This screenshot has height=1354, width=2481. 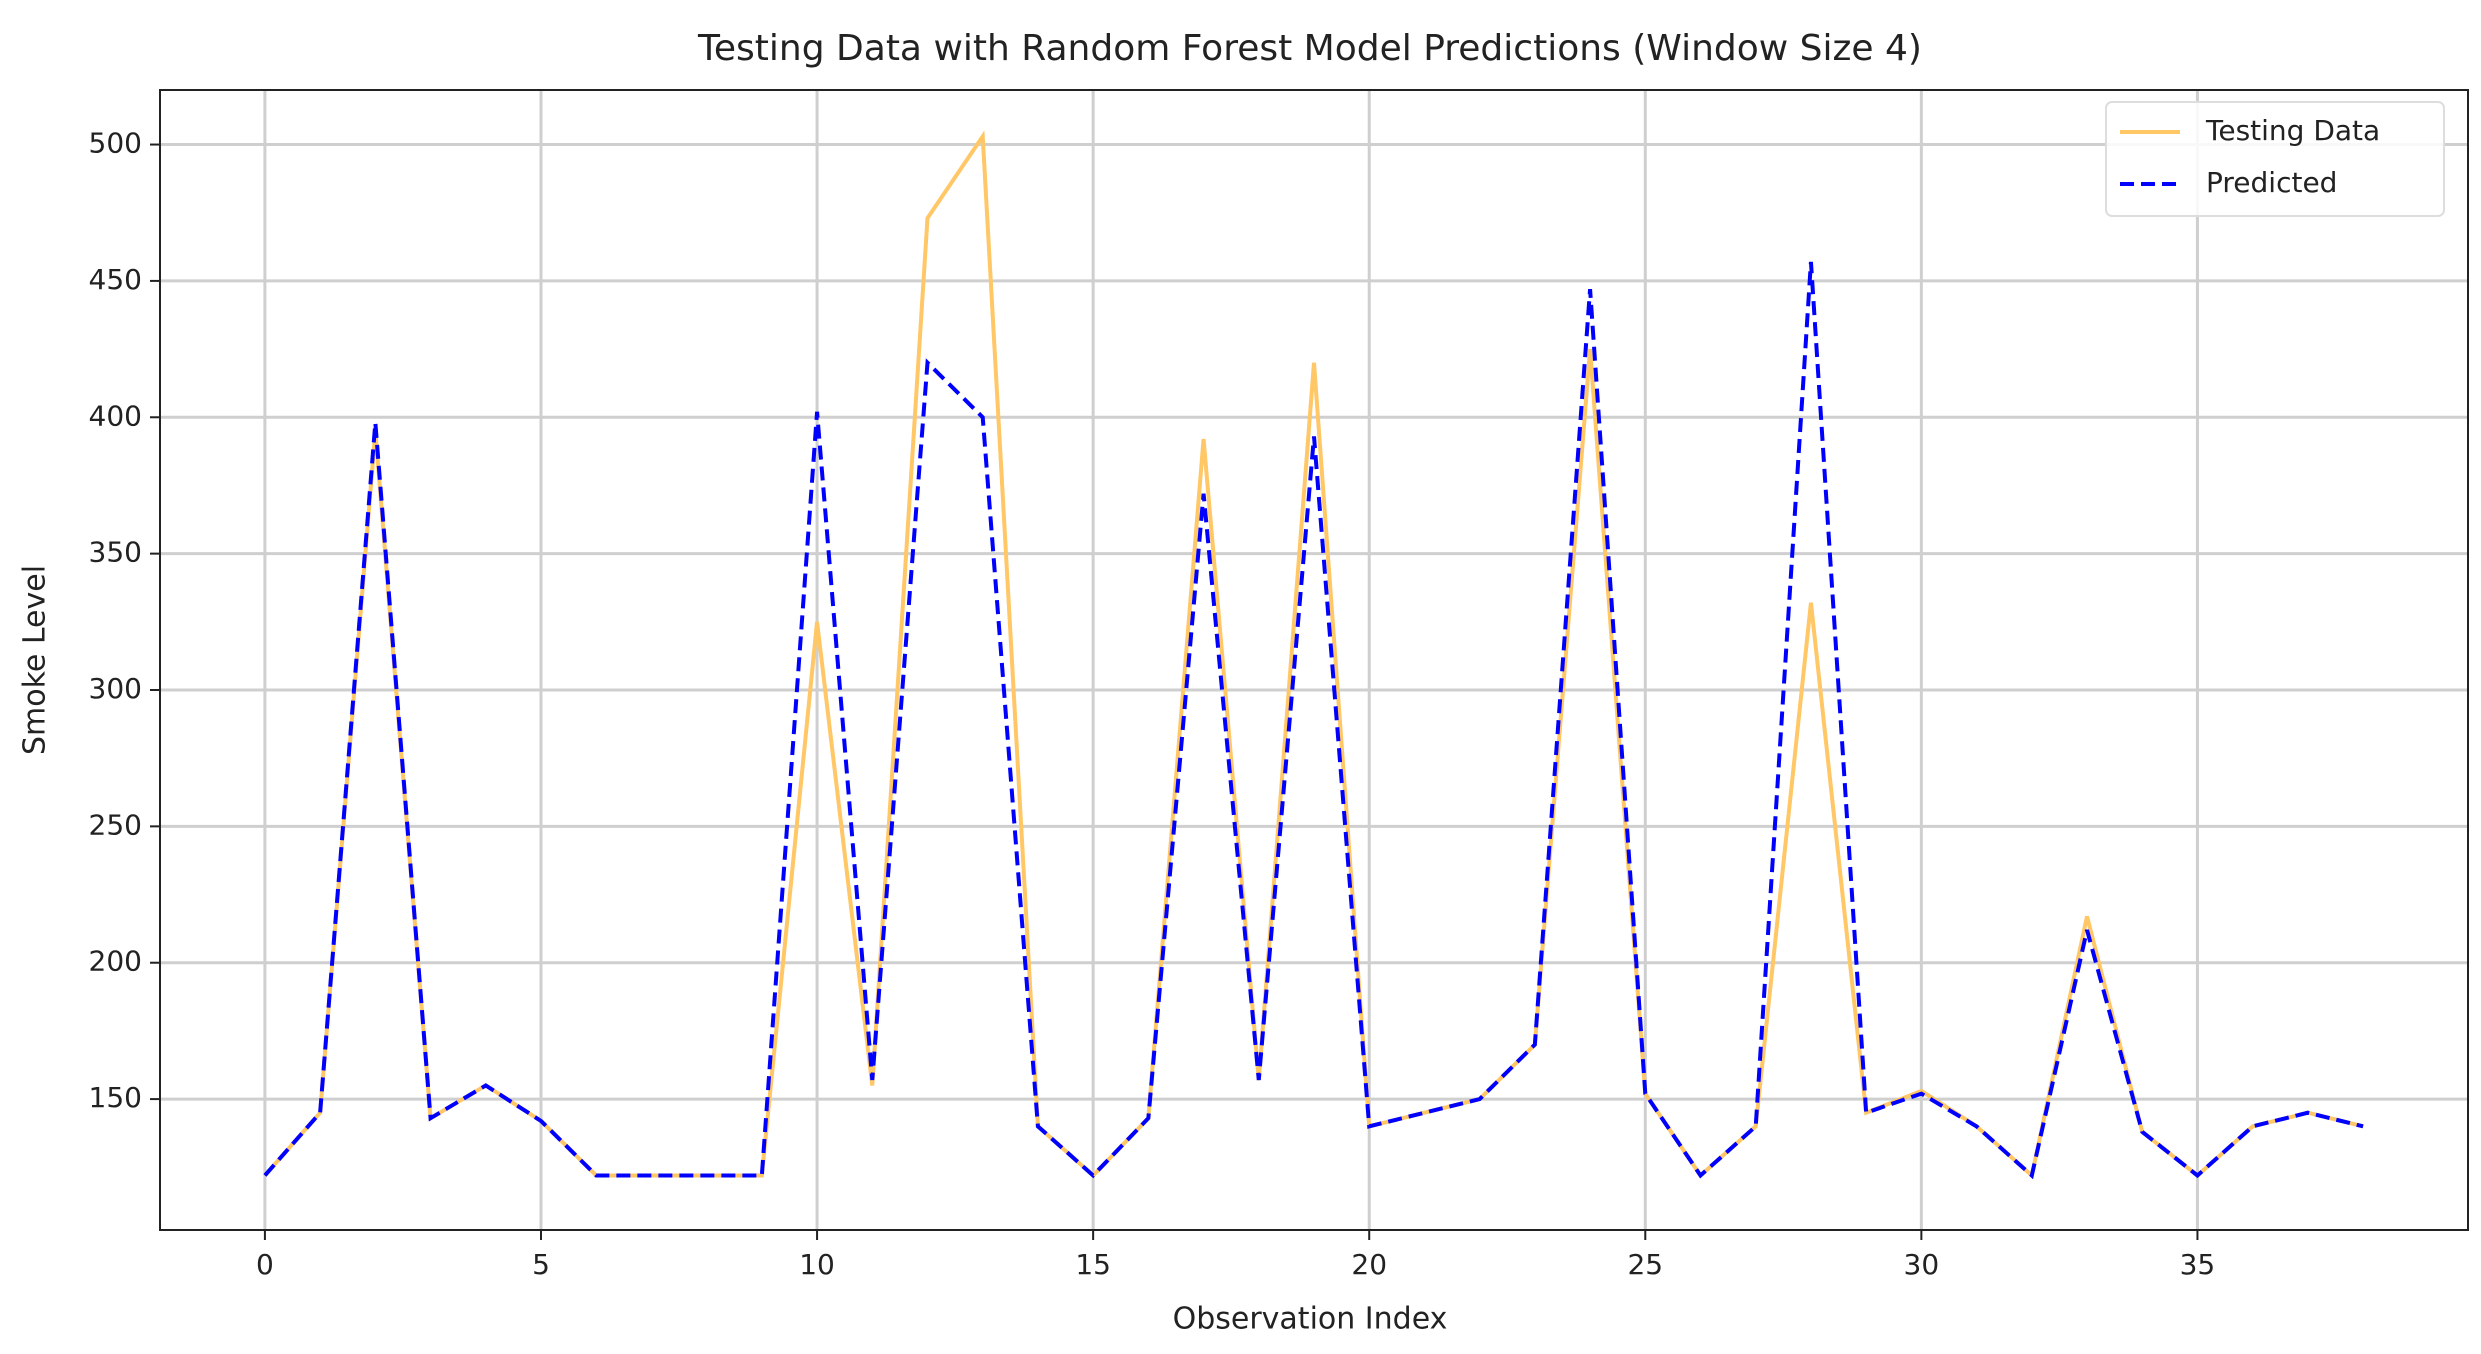 What do you see at coordinates (2271, 182) in the screenshot?
I see `legend-label: Predicted` at bounding box center [2271, 182].